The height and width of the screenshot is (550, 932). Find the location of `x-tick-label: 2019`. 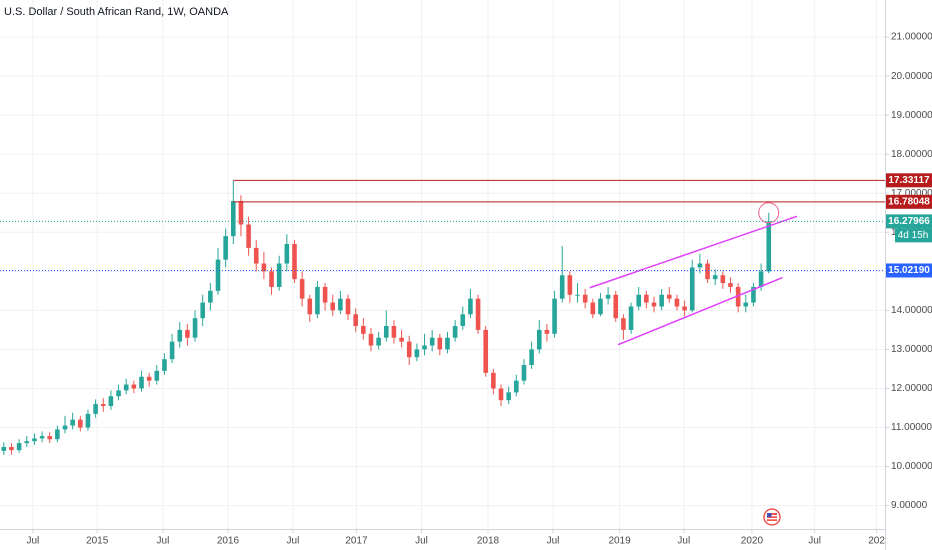

x-tick-label: 2019 is located at coordinates (619, 541).